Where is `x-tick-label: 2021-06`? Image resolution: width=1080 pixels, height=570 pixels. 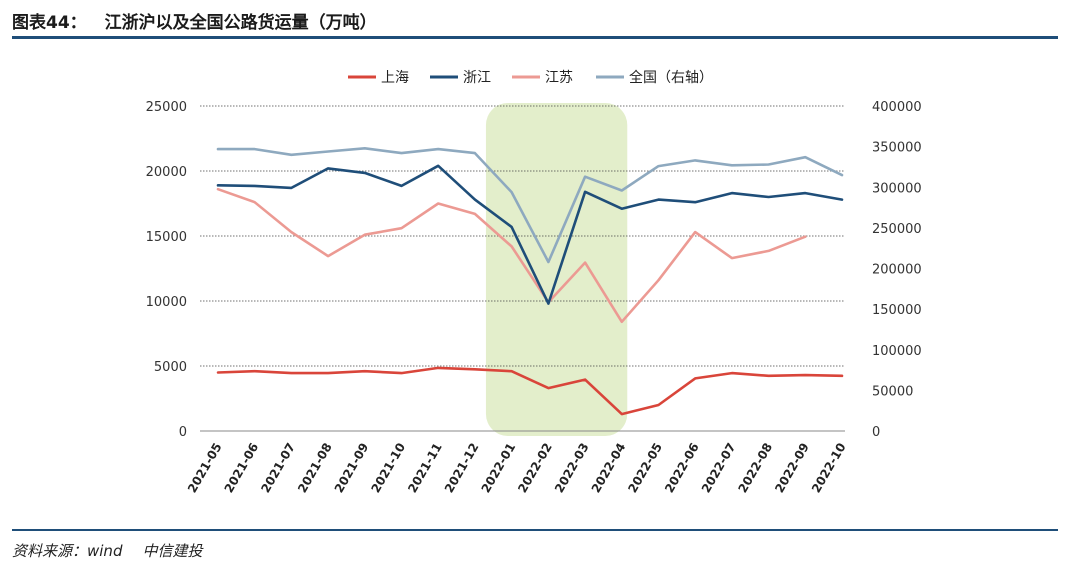 x-tick-label: 2021-06 is located at coordinates (242, 468).